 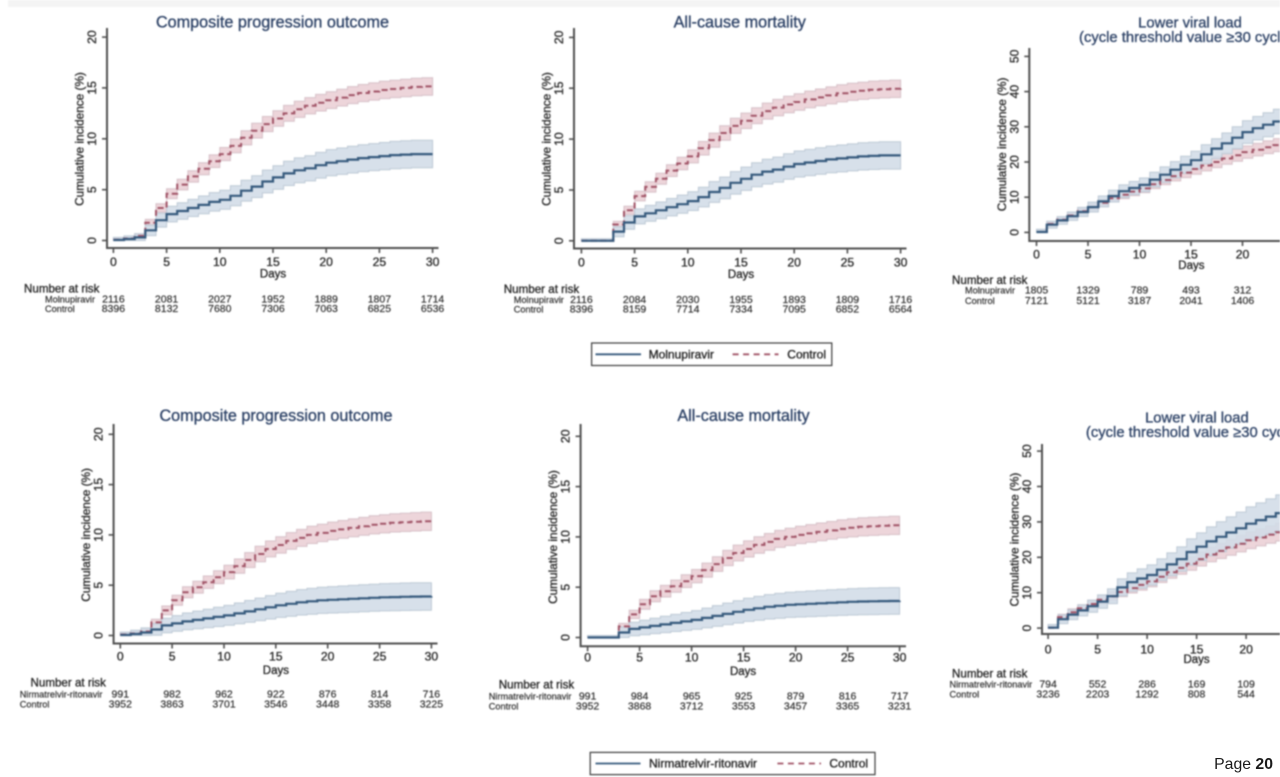 I want to click on svg-text: 6852, so click(x=848, y=310).